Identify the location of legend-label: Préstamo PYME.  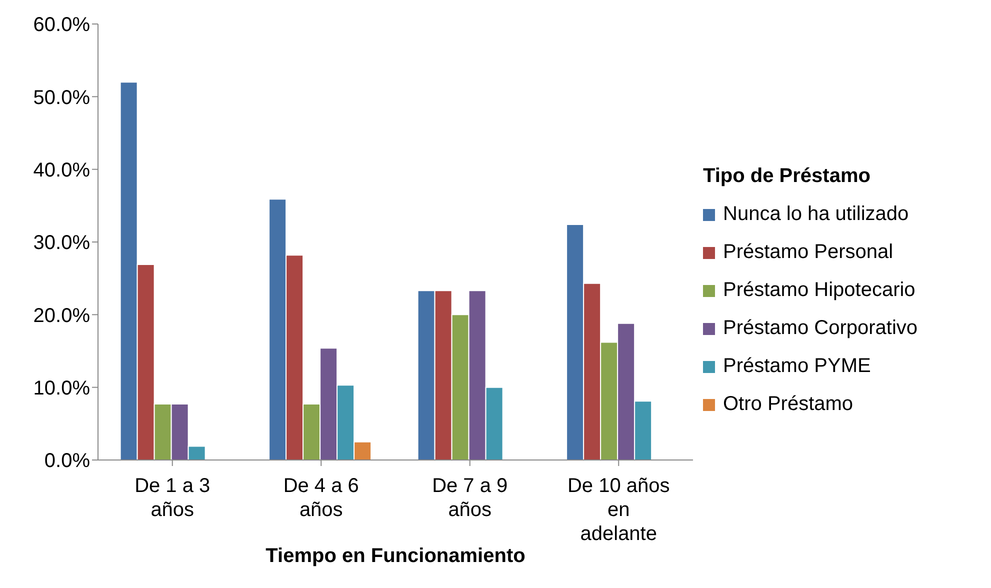
(797, 366).